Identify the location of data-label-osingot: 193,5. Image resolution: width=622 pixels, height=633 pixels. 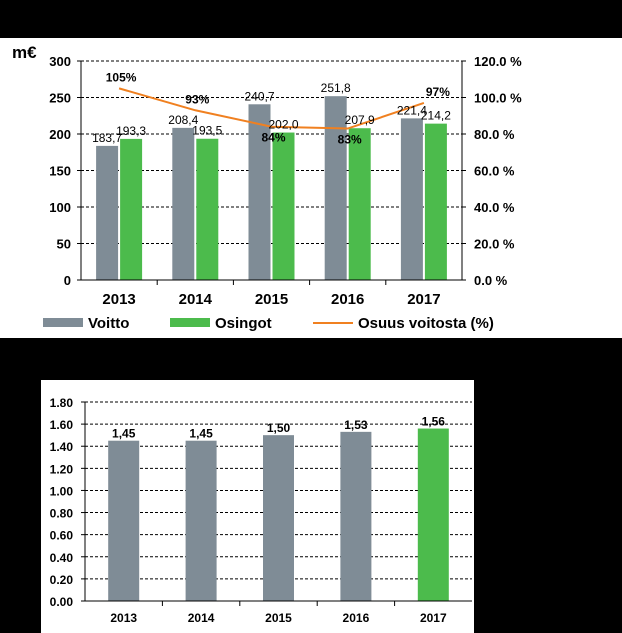
(207, 131).